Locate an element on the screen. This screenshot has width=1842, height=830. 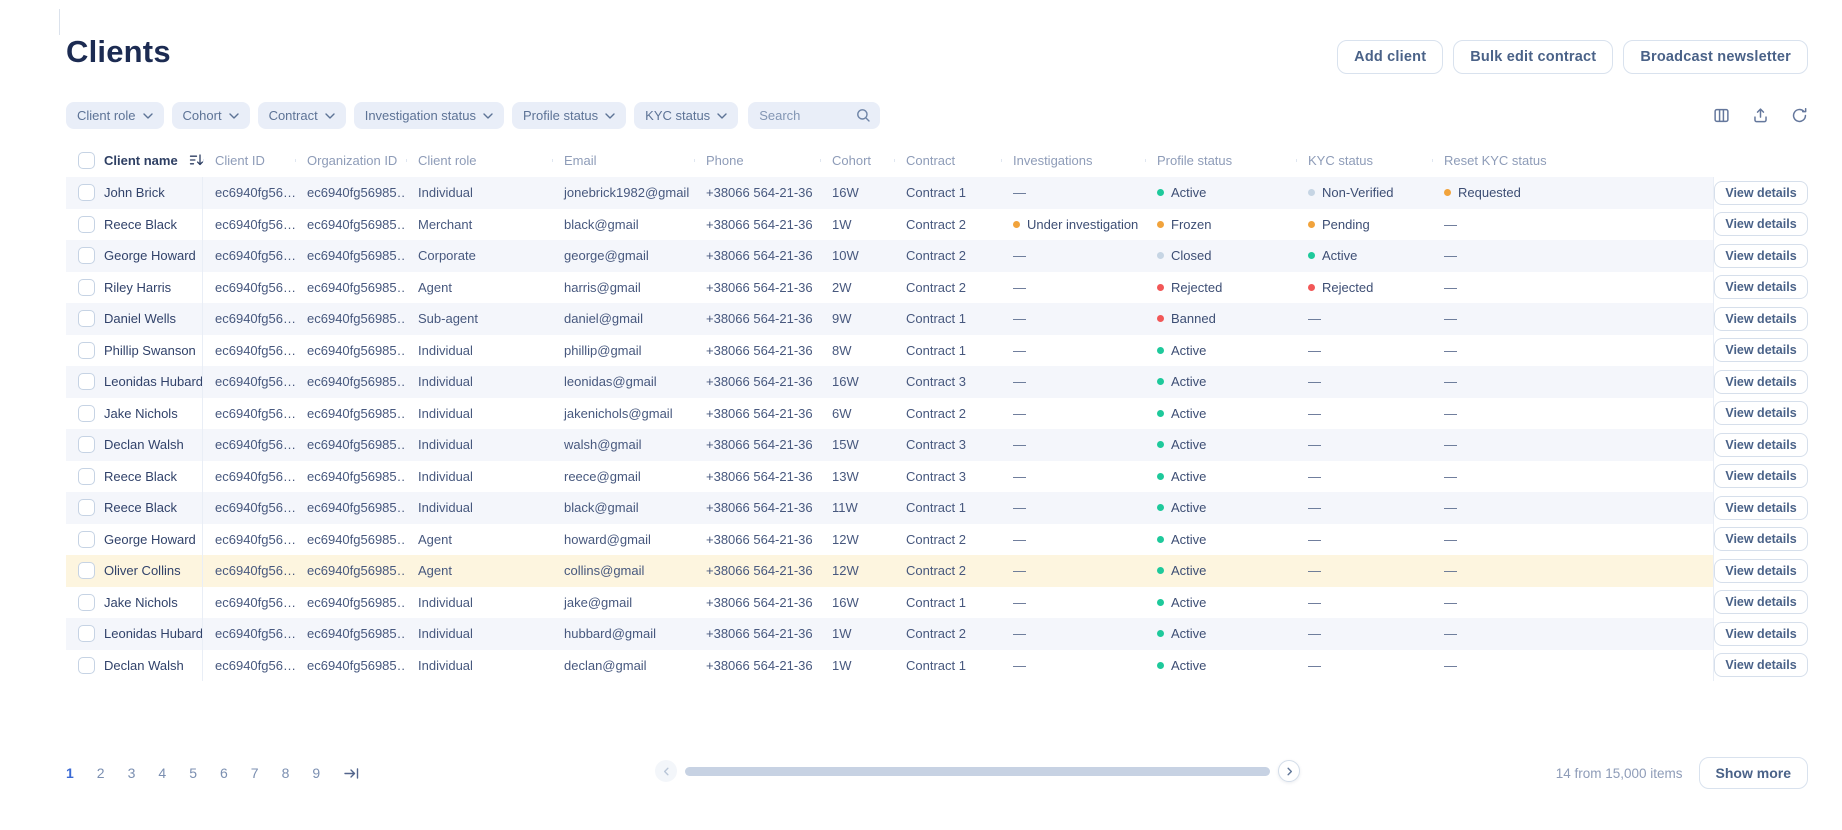
client-name: Reece Black is located at coordinates (140, 476).